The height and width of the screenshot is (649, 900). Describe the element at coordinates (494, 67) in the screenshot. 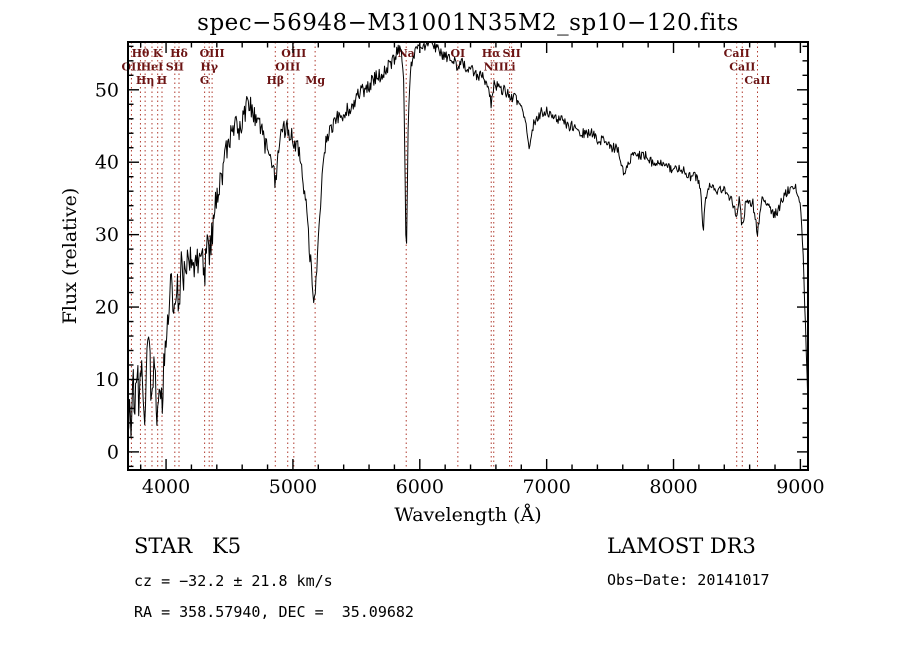

I see `spectral-line-label: NII` at that location.